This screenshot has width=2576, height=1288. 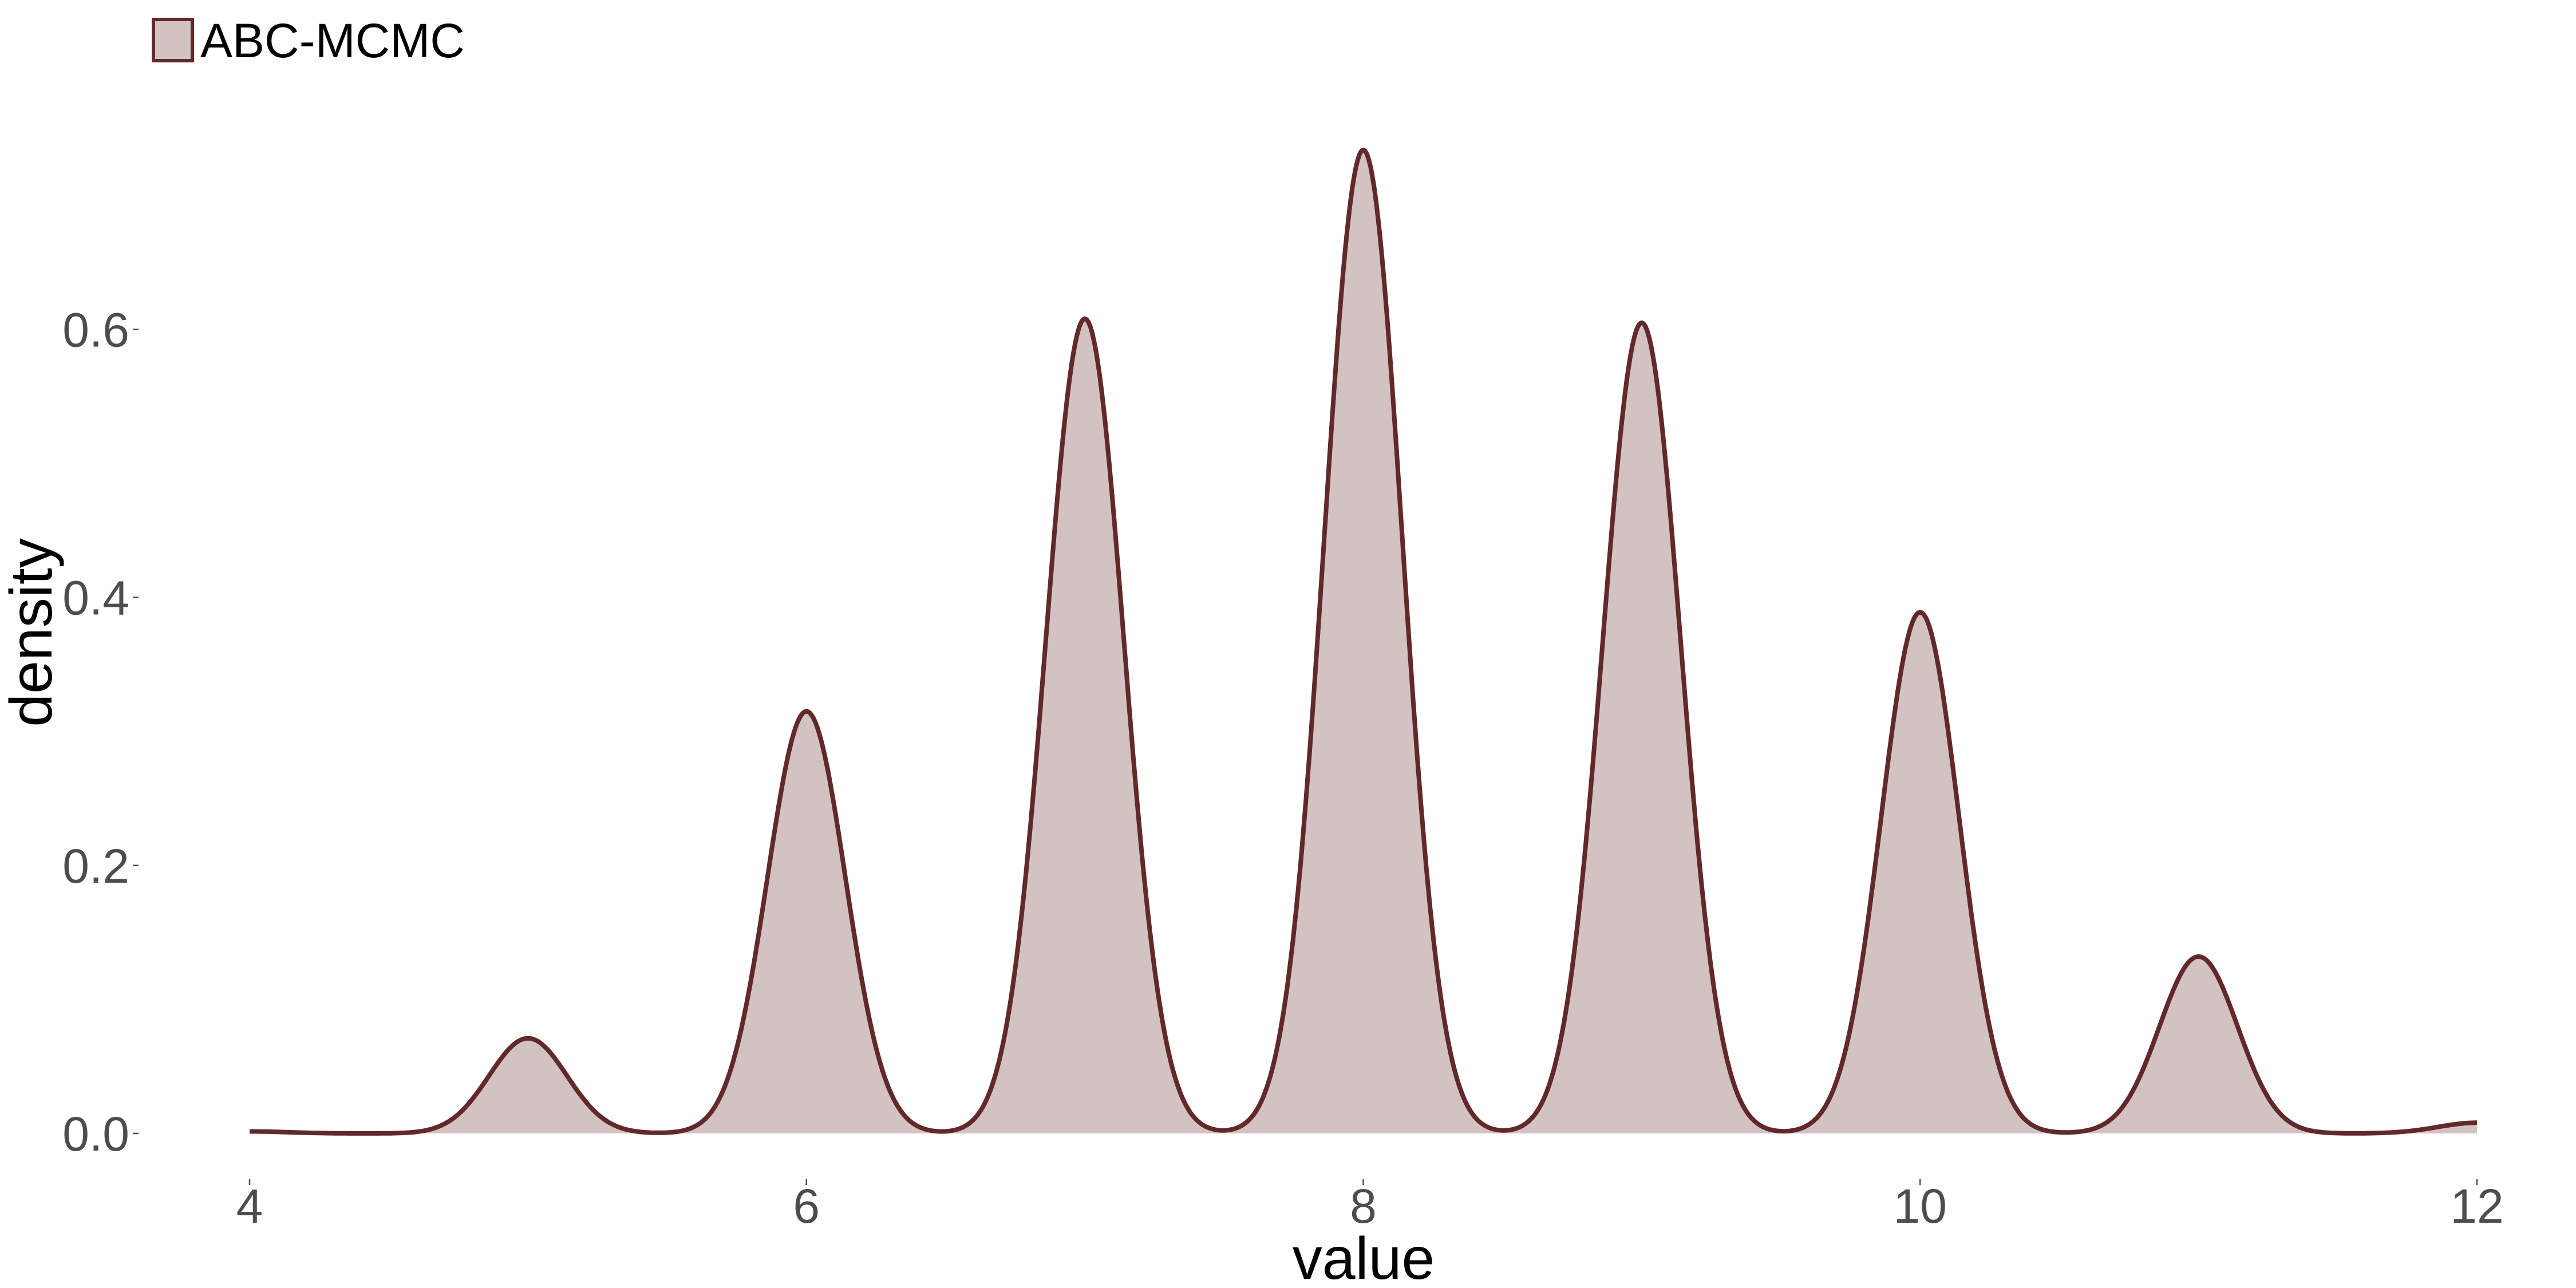 I want to click on x-tick-label: 10, so click(x=1920, y=1206).